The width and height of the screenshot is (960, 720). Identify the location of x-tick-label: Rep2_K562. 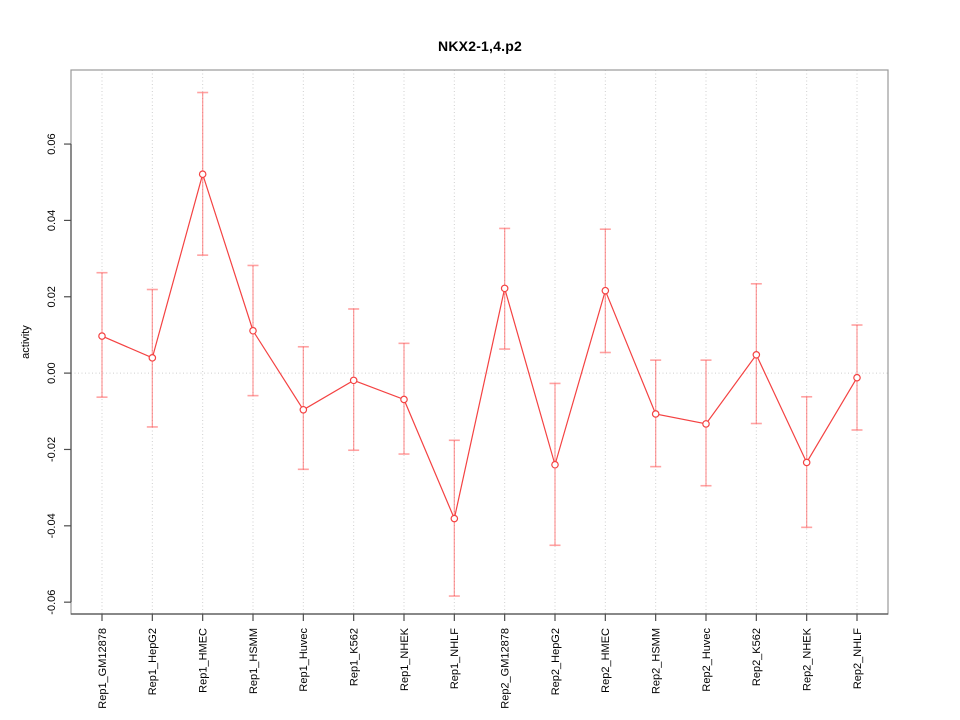
(757, 657).